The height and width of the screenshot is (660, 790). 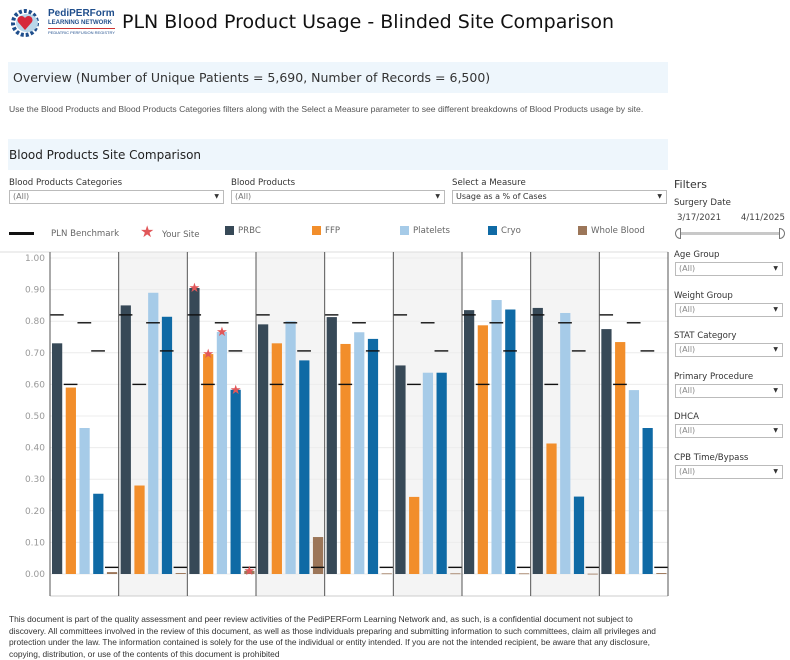 What do you see at coordinates (35, 543) in the screenshot?
I see `y-tick-label: 0.10` at bounding box center [35, 543].